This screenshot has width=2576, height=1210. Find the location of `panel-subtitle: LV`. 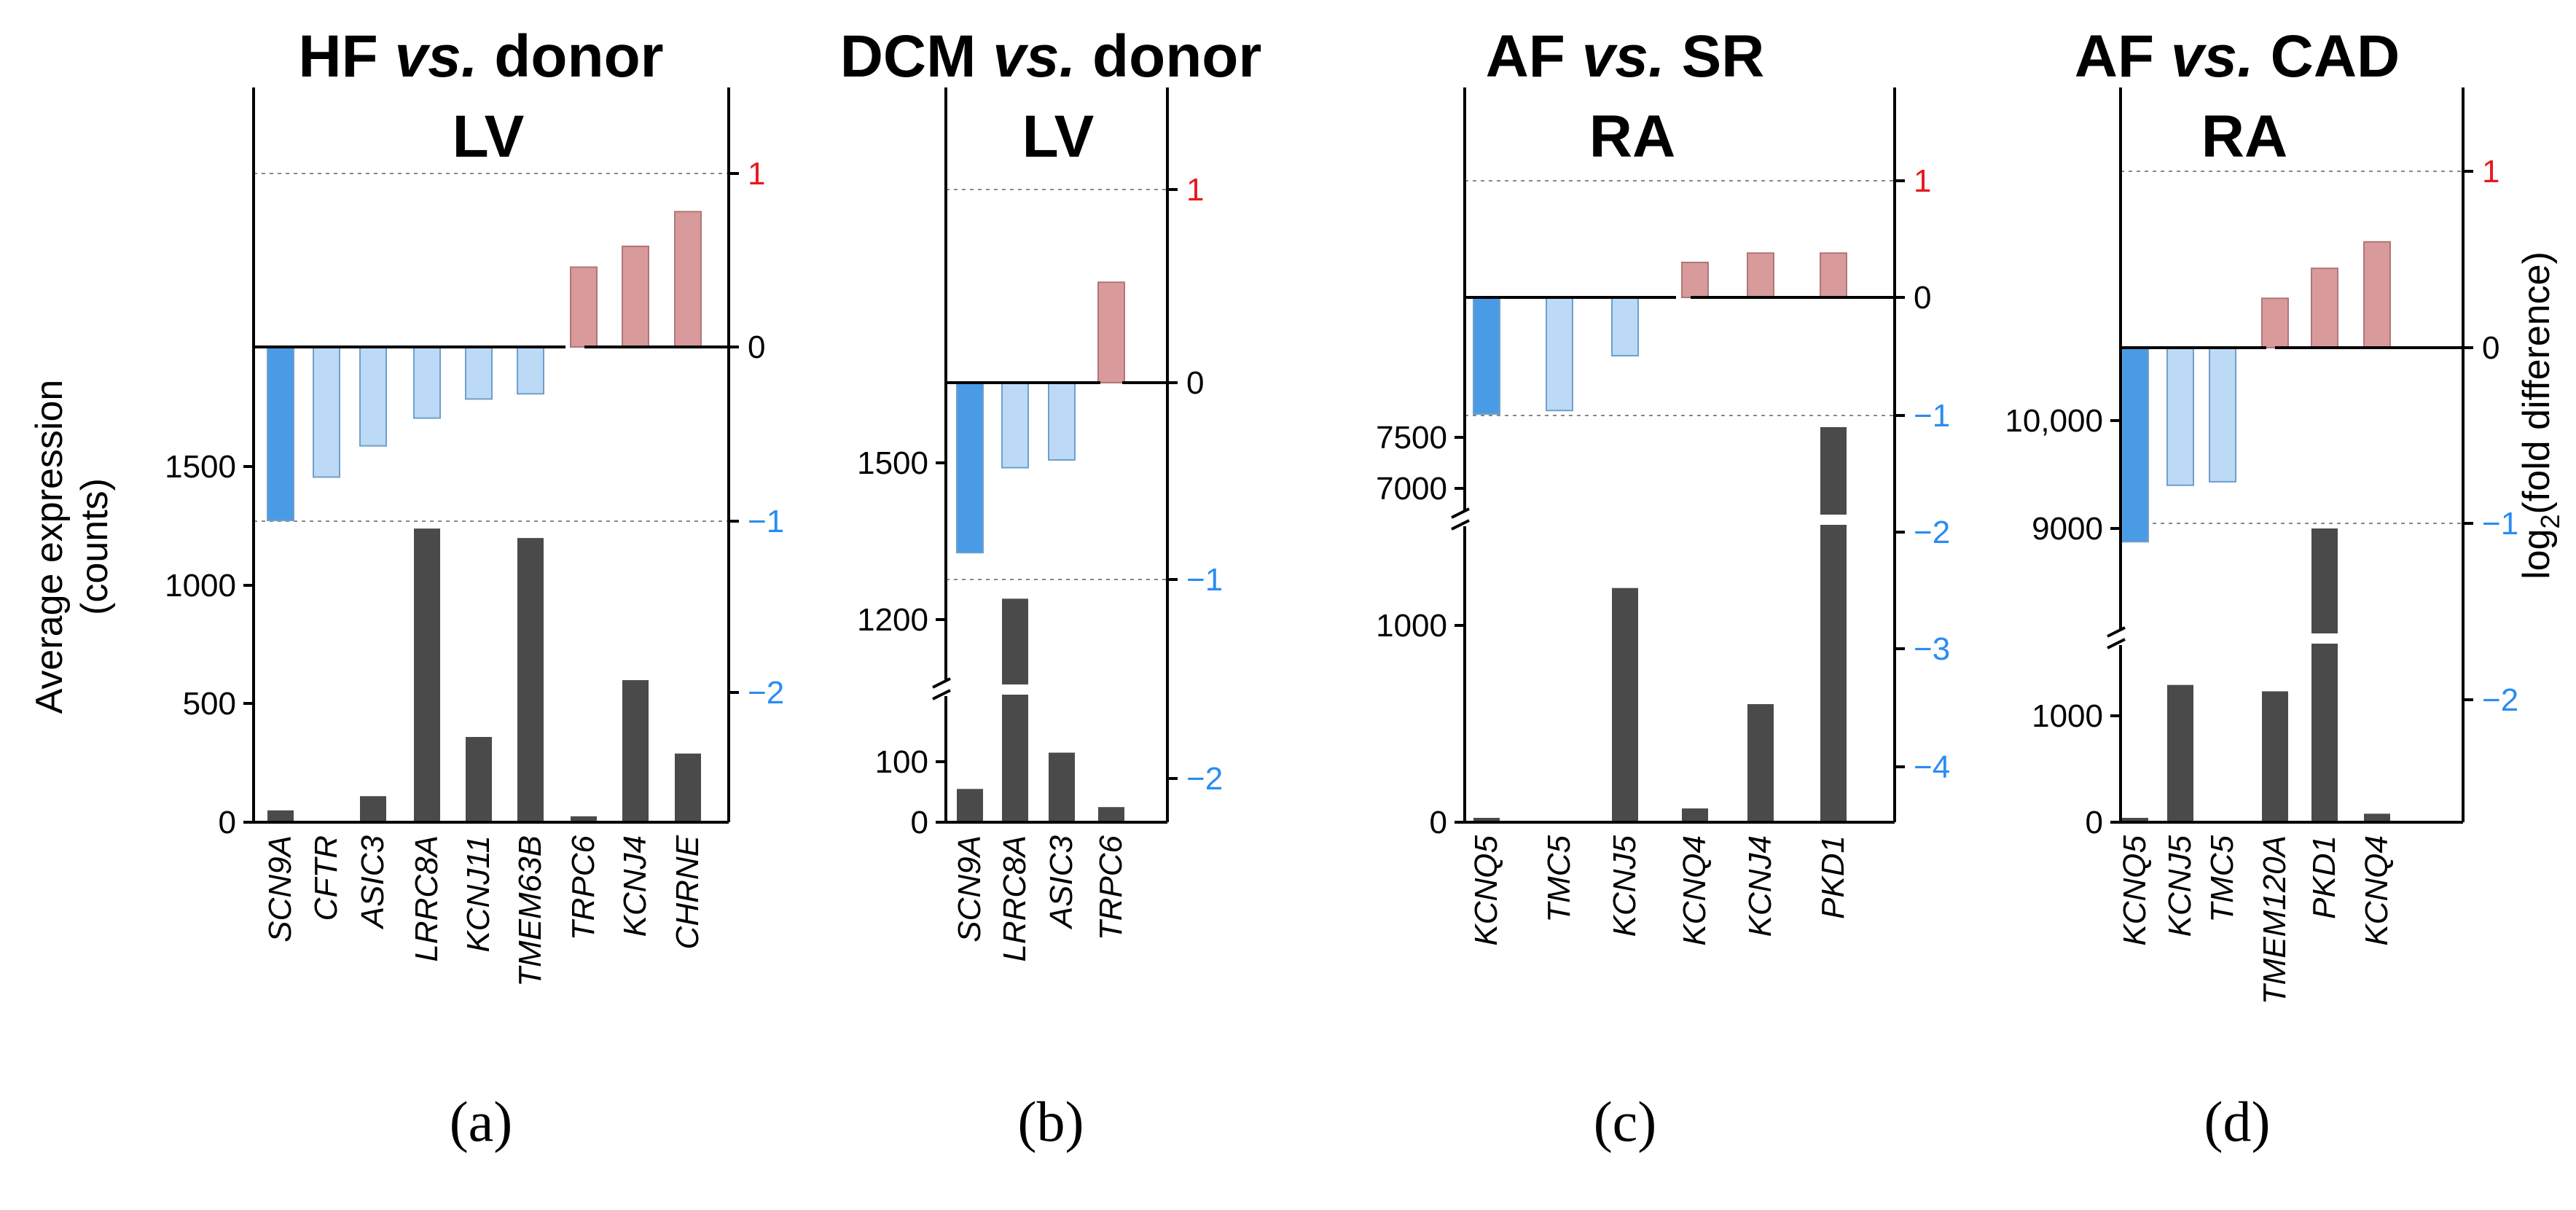

panel-subtitle: LV is located at coordinates (489, 137).